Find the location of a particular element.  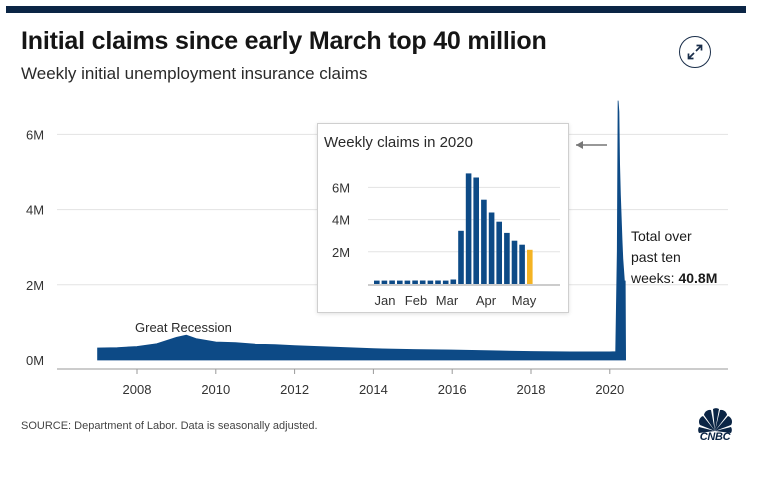

inset-y-tick-label: 4M is located at coordinates (341, 220).